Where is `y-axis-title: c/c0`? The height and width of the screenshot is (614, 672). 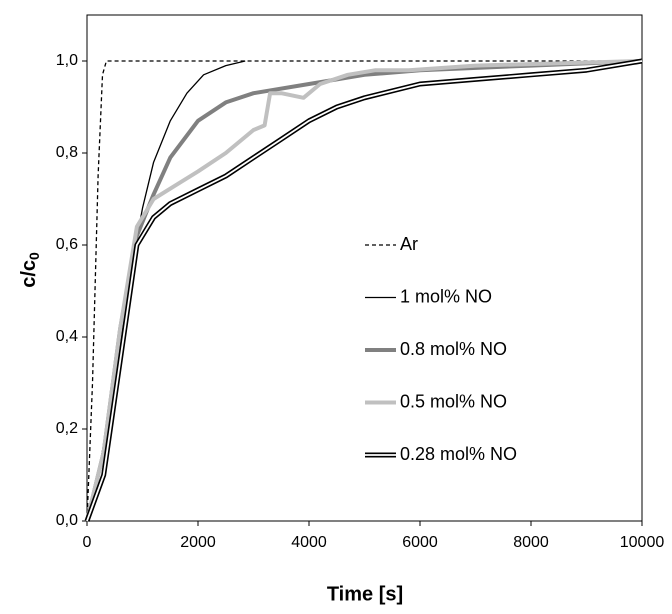 y-axis-title: c/c0 is located at coordinates (29, 270).